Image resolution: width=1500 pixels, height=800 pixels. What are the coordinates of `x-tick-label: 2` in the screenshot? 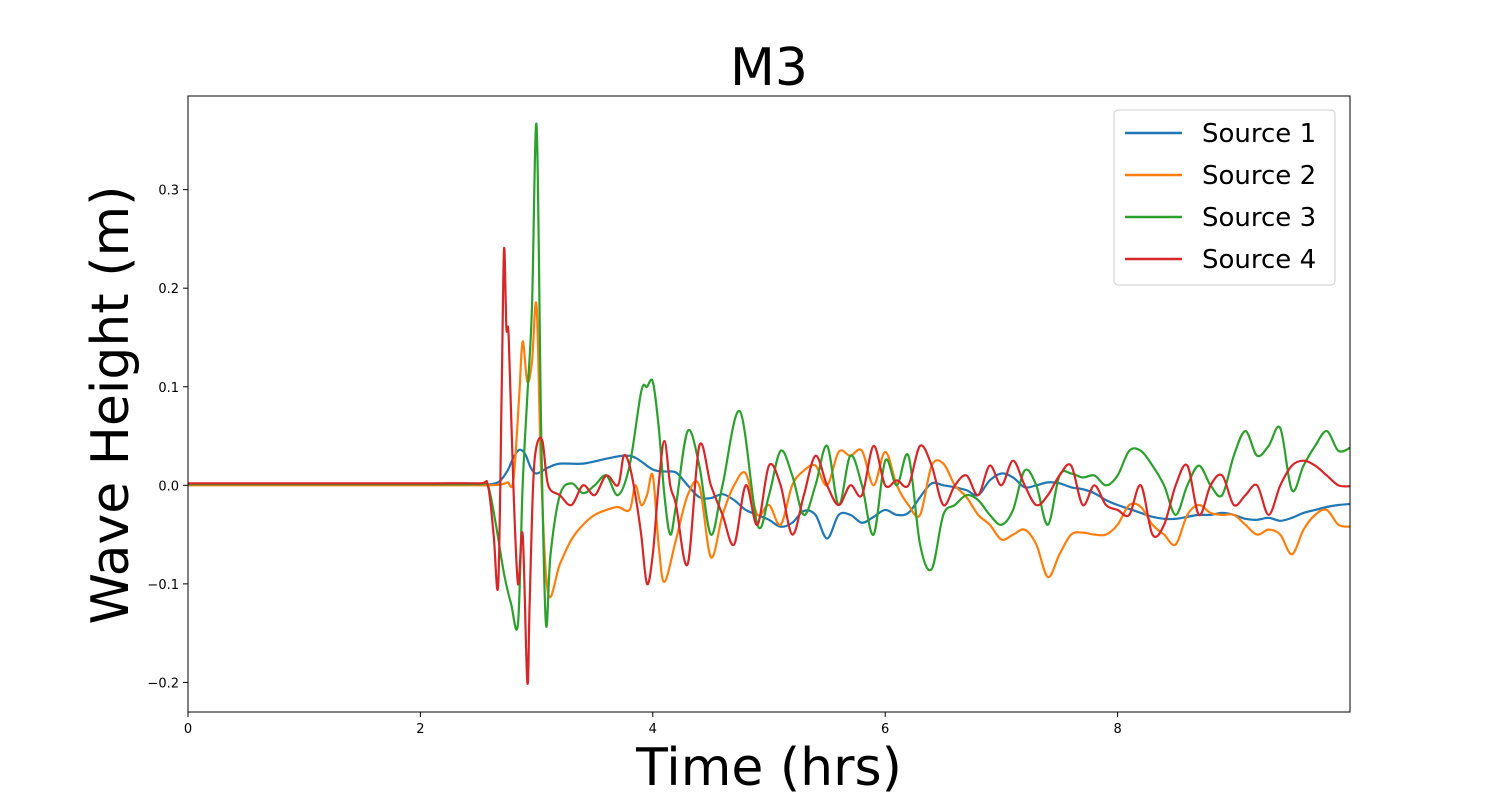 It's located at (420, 729).